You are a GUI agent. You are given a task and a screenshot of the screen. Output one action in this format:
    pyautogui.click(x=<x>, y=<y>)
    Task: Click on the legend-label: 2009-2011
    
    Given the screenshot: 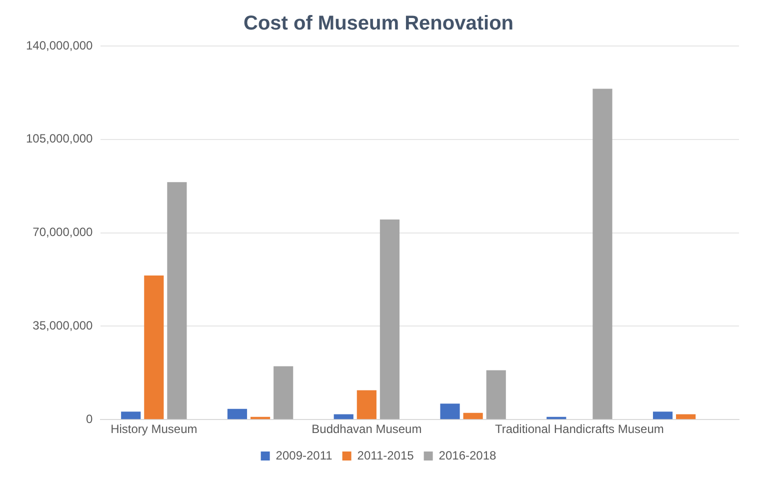 What is the action you would take?
    pyautogui.click(x=304, y=455)
    